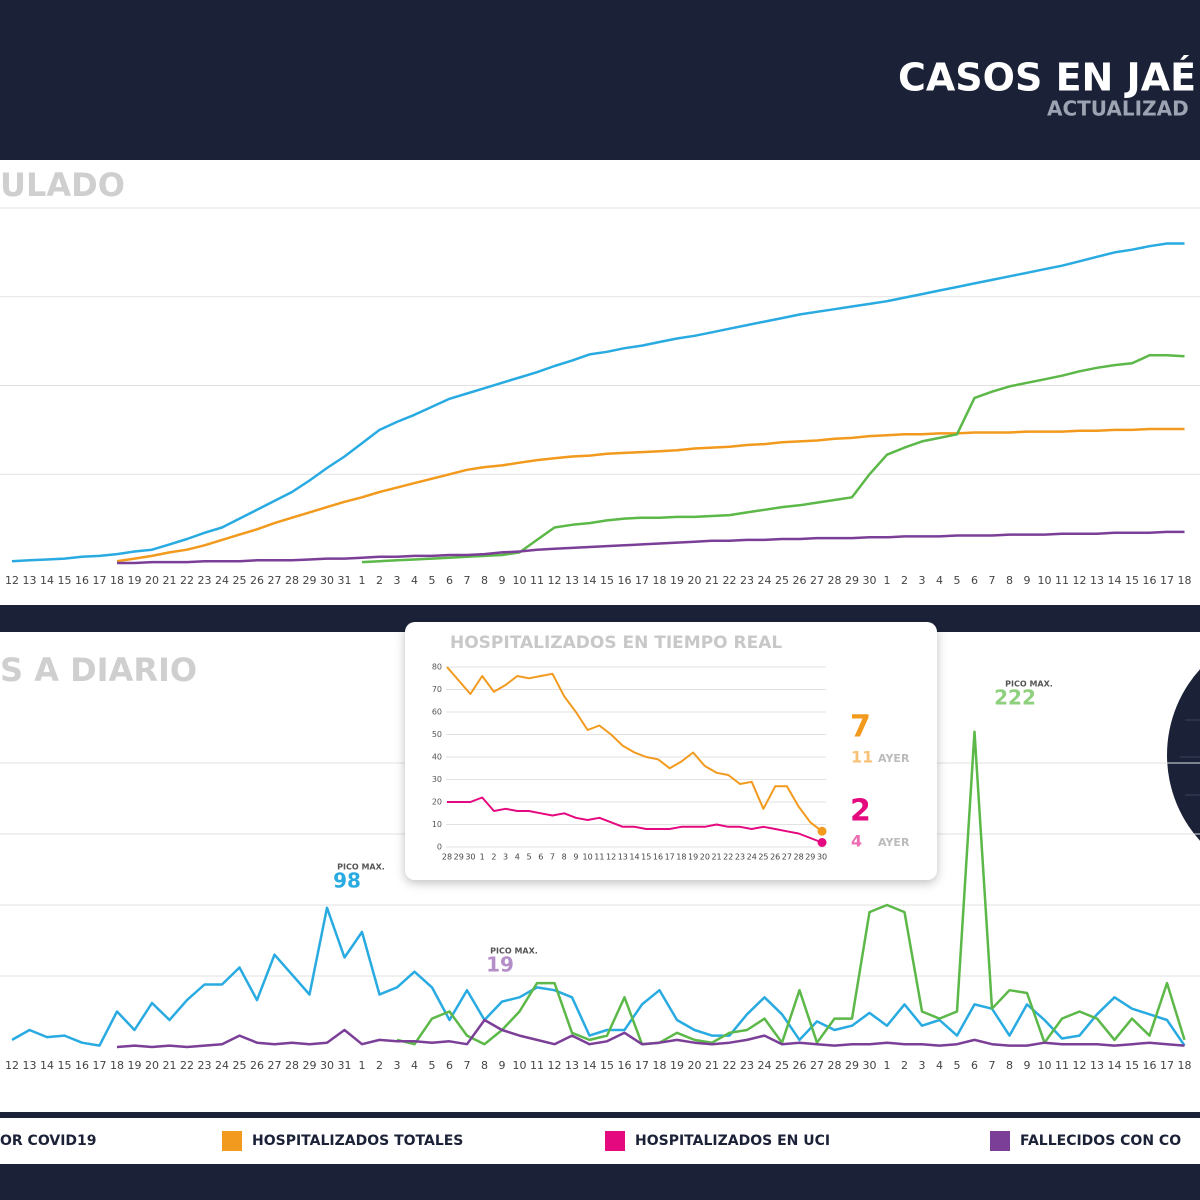 Image resolution: width=1200 pixels, height=1200 pixels. What do you see at coordinates (152, 1065) in the screenshot?
I see `x-tick-label: 20` at bounding box center [152, 1065].